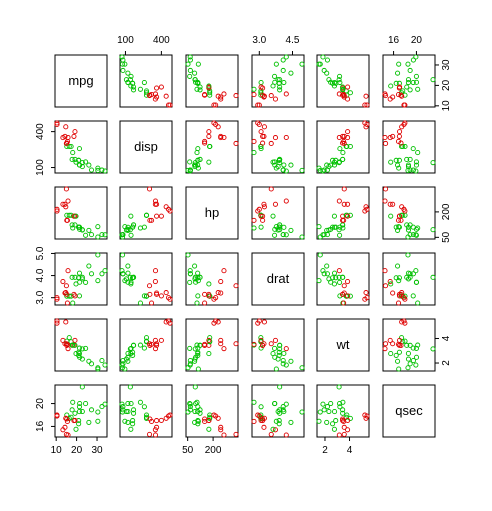 The image size is (492, 511). What do you see at coordinates (409, 213) in the screenshot?
I see `panel-hp-vs-qsec` at bounding box center [409, 213].